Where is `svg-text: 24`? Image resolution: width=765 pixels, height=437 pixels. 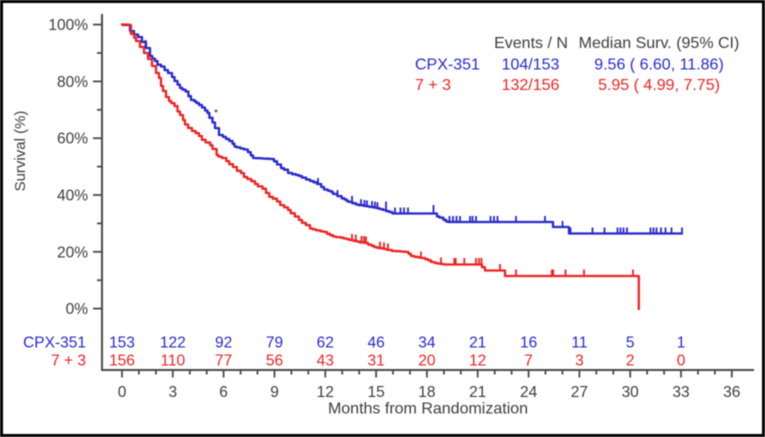 svg-text: 24 is located at coordinates (529, 392).